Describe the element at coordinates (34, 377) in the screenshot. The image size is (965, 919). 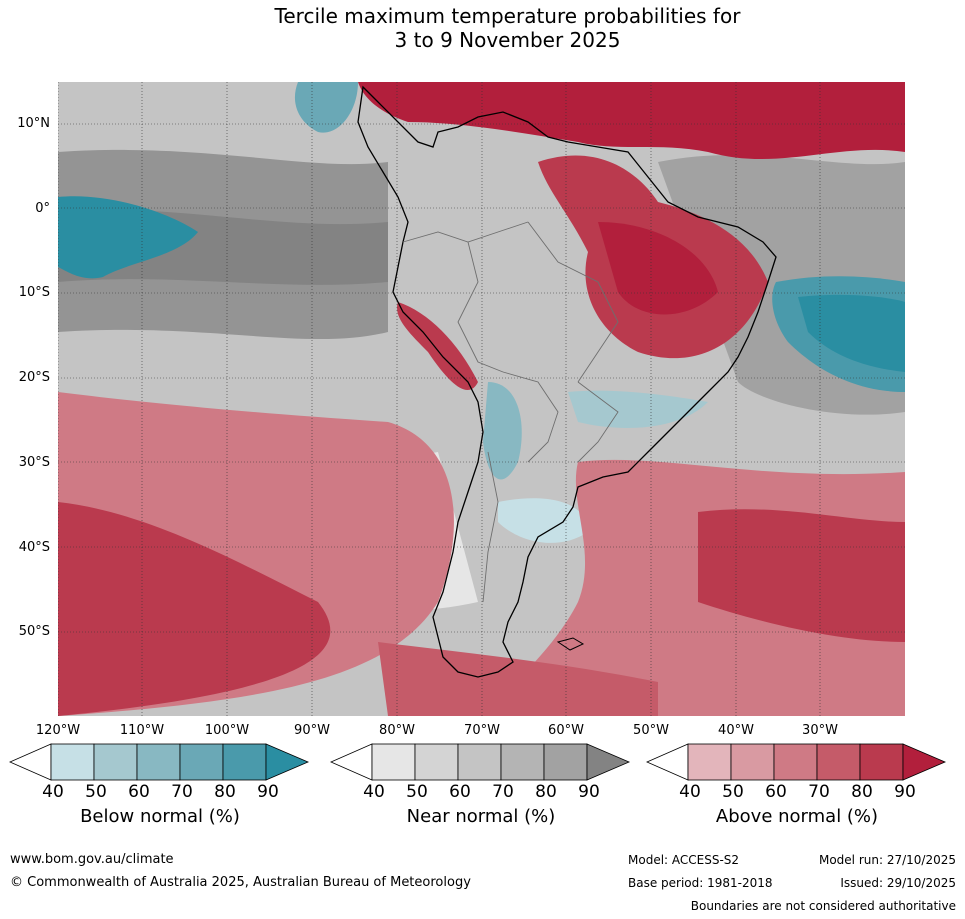
I see `lat-label-20s: 20°S` at that location.